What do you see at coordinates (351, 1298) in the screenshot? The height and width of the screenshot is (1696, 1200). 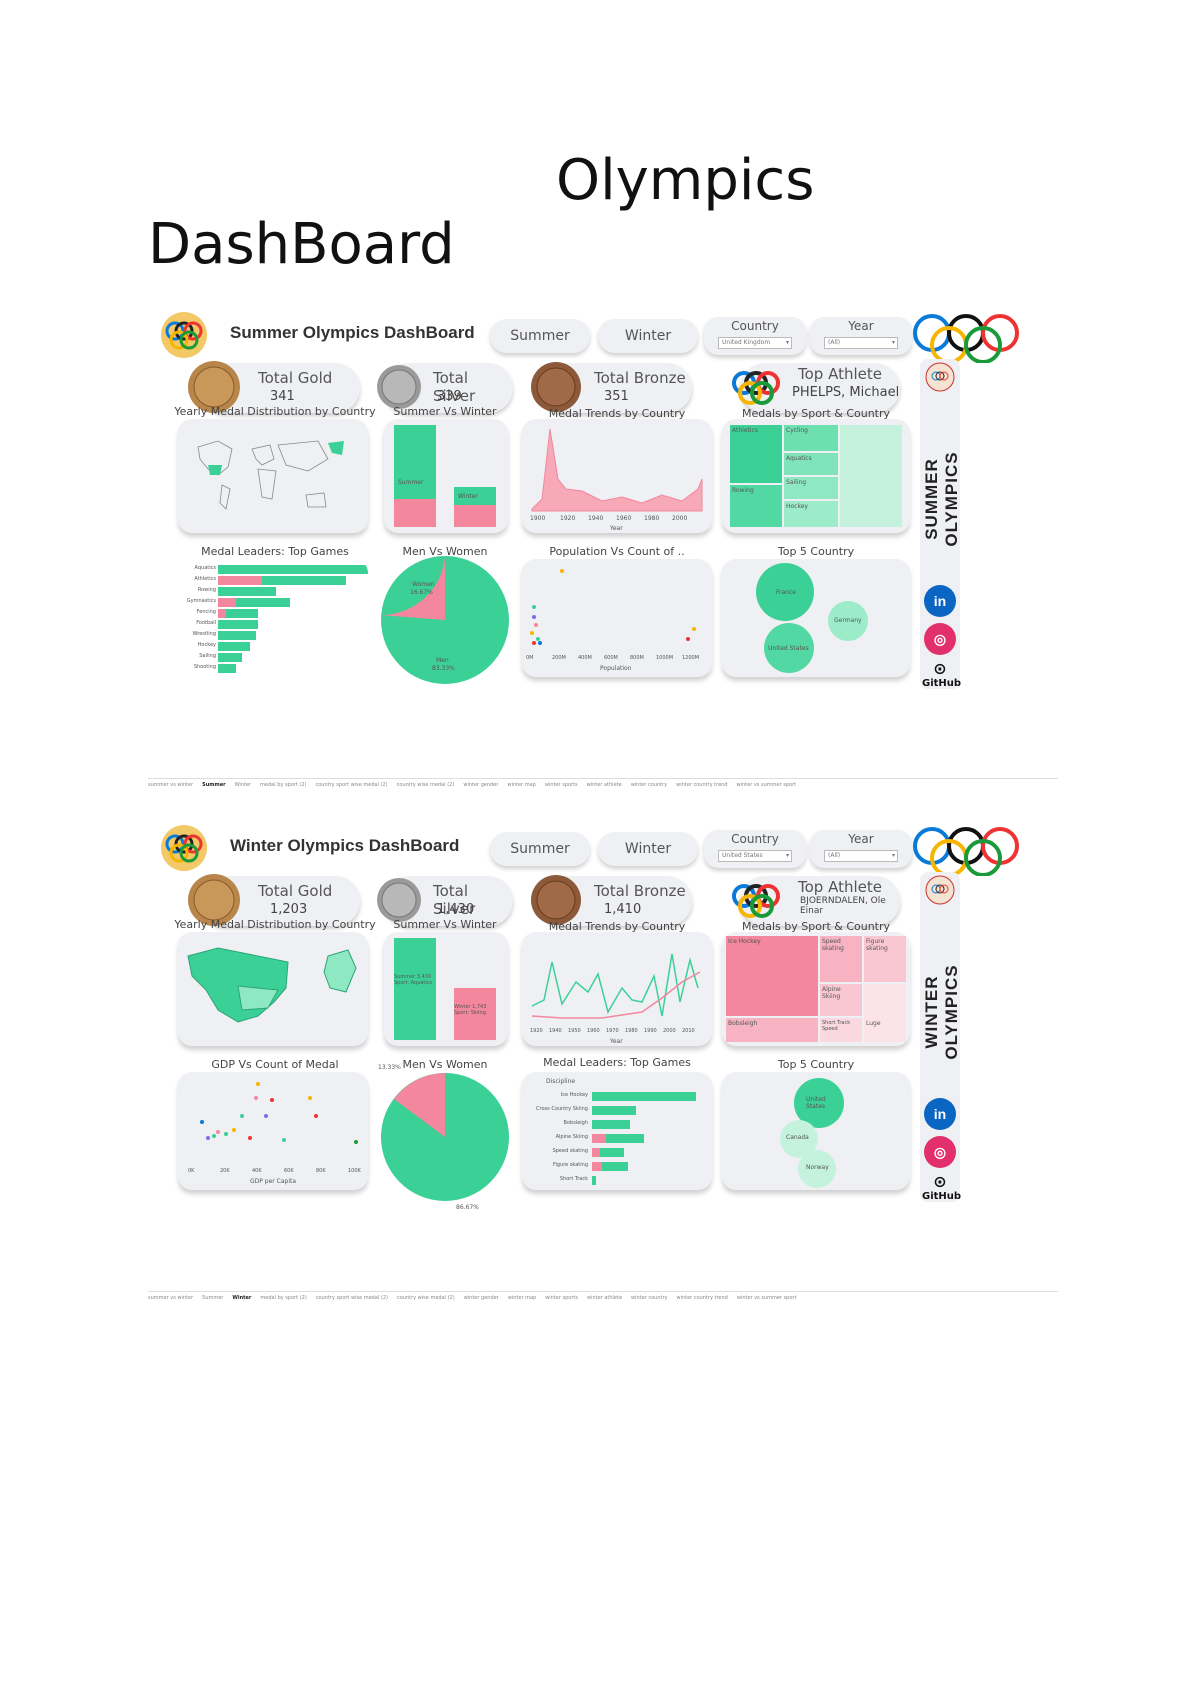 I see `sheet-tab: country sport wise medal (2)` at bounding box center [351, 1298].